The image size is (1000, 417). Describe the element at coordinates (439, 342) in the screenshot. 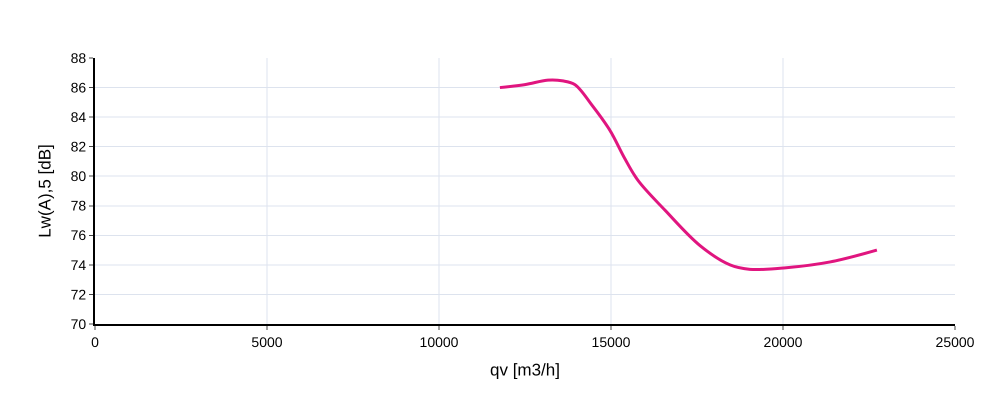

I see `x-tick-label: 10000` at that location.